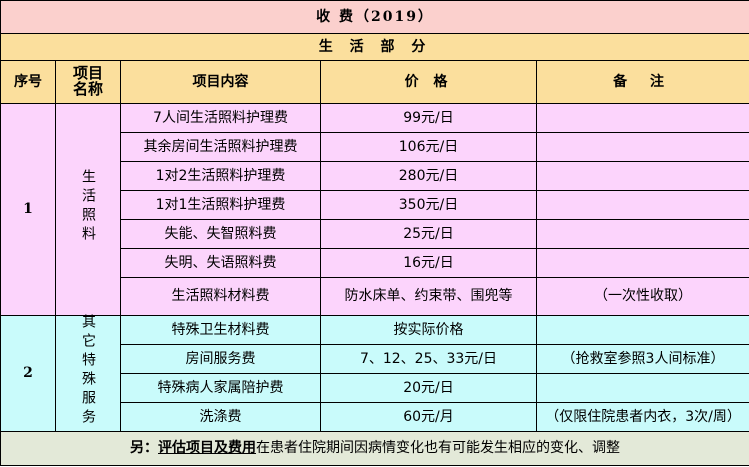 The image size is (749, 467). What do you see at coordinates (220, 388) in the screenshot?
I see `item-name: 特殊病人家属陪护费` at bounding box center [220, 388].